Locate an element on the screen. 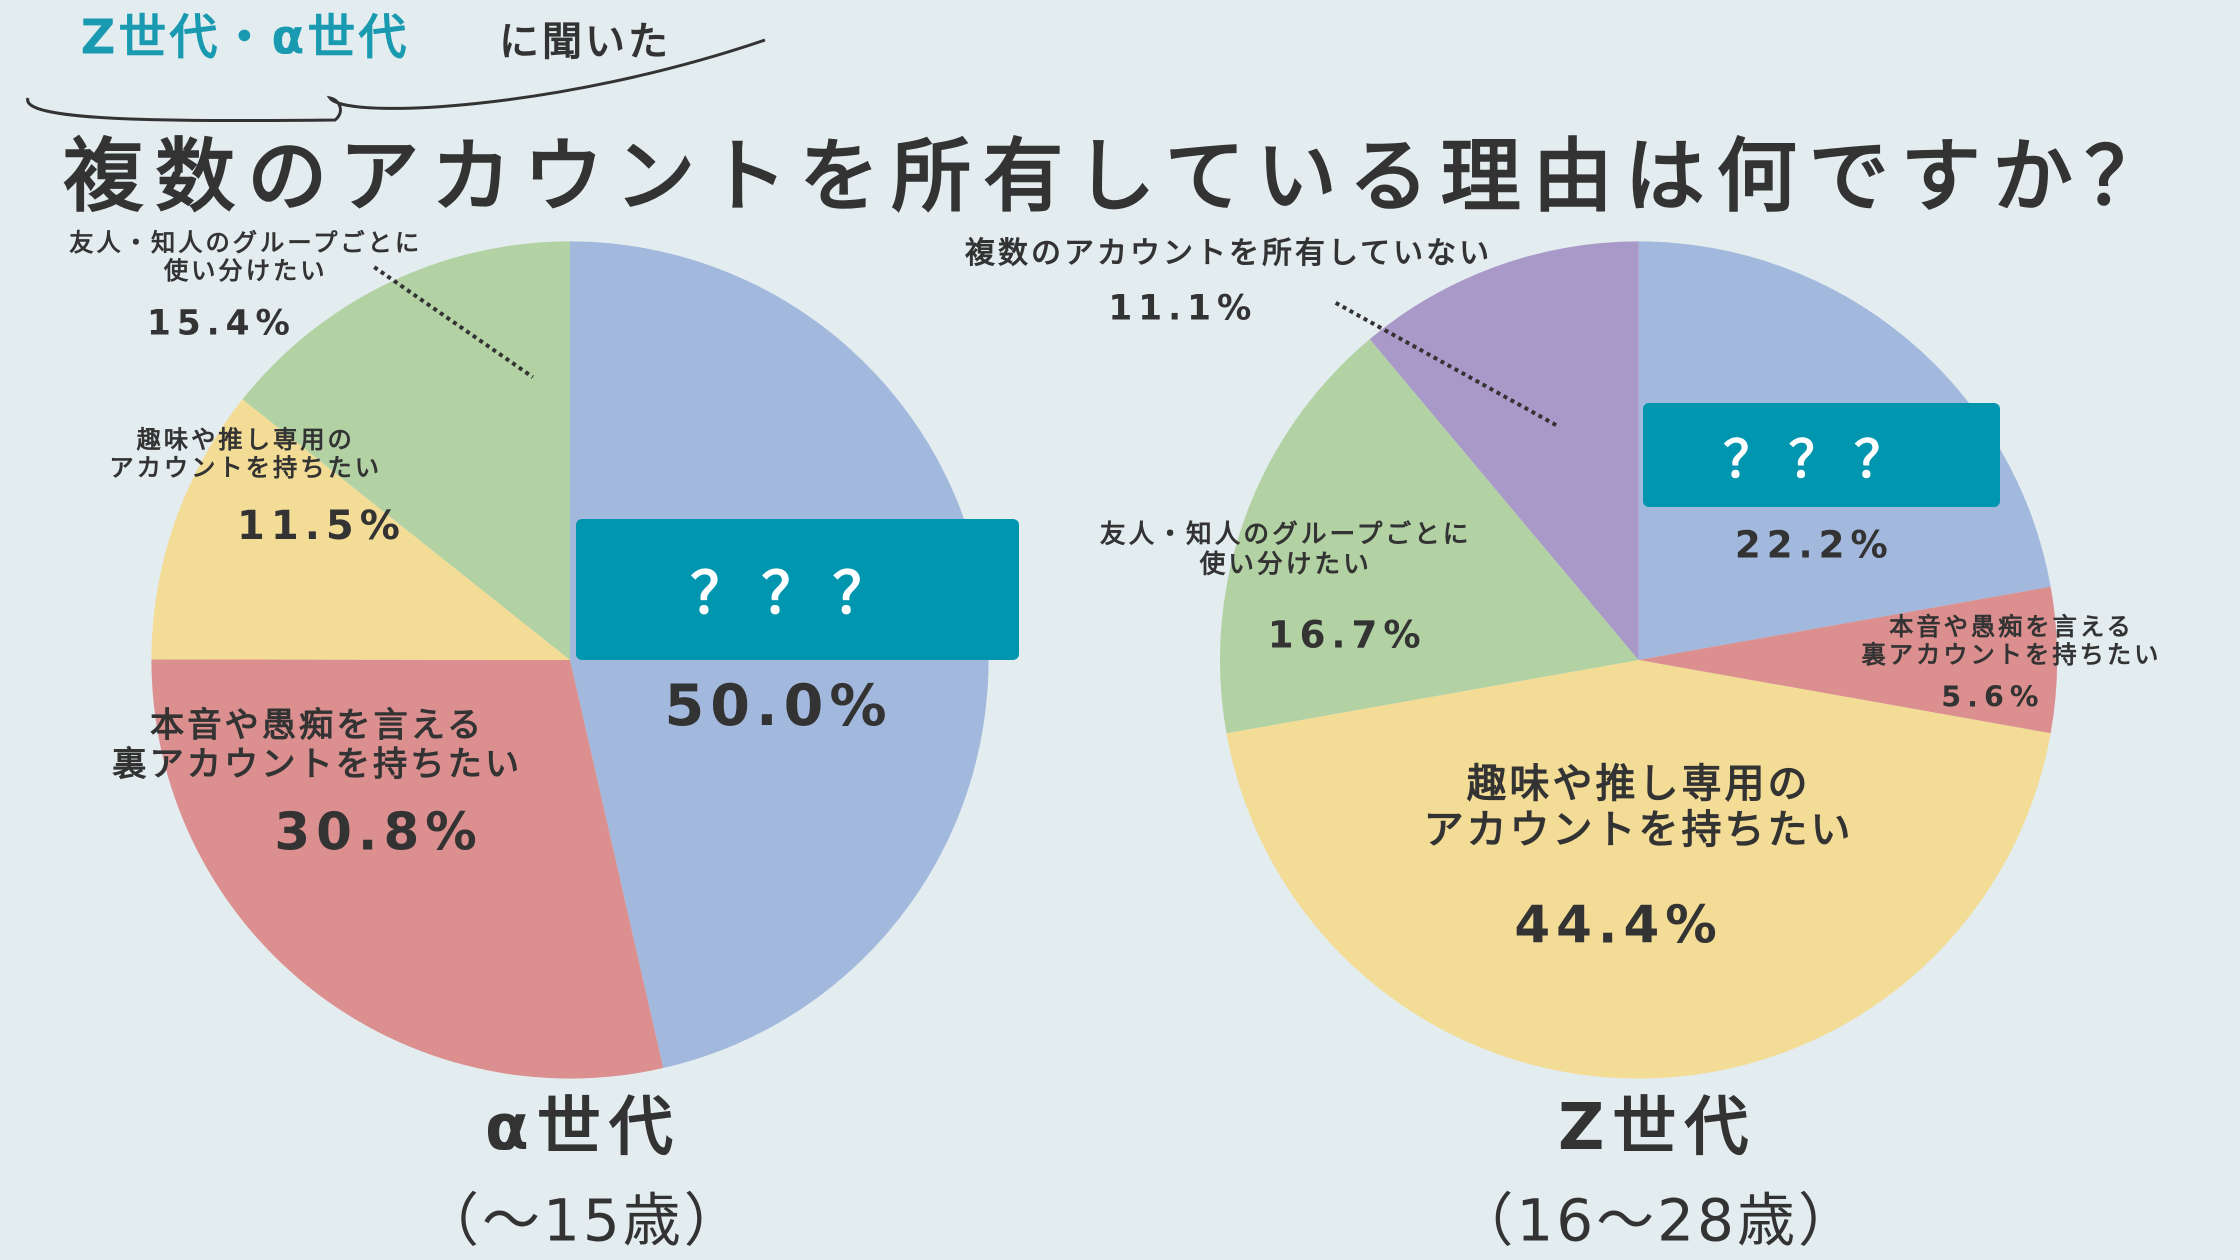 The image size is (2240, 1260). slice-value: 22.2% is located at coordinates (1814, 545).